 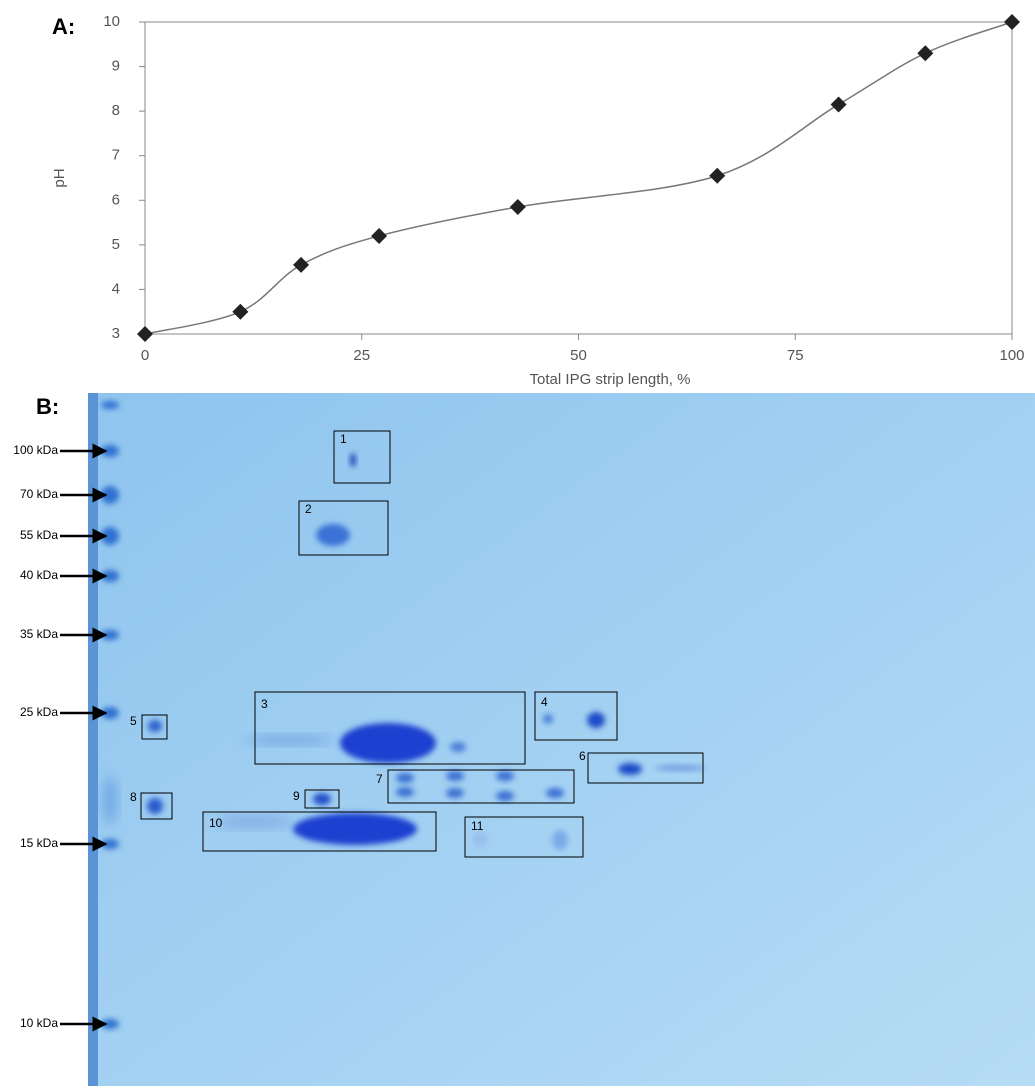 What do you see at coordinates (39, 1023) in the screenshot?
I see `marker-label: 10 kDa` at bounding box center [39, 1023].